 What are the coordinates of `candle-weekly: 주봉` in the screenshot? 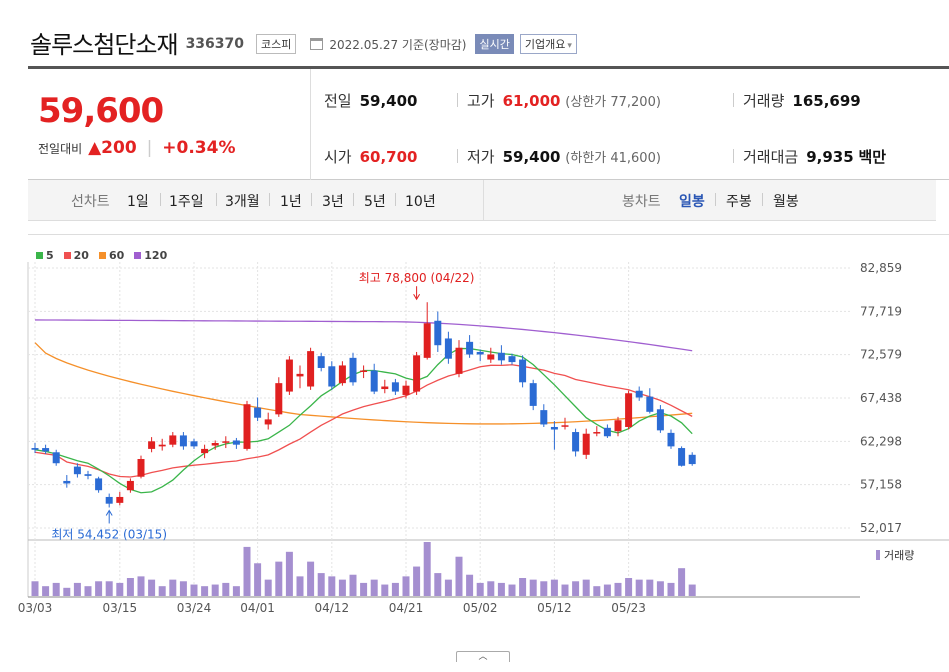 It's located at (739, 202).